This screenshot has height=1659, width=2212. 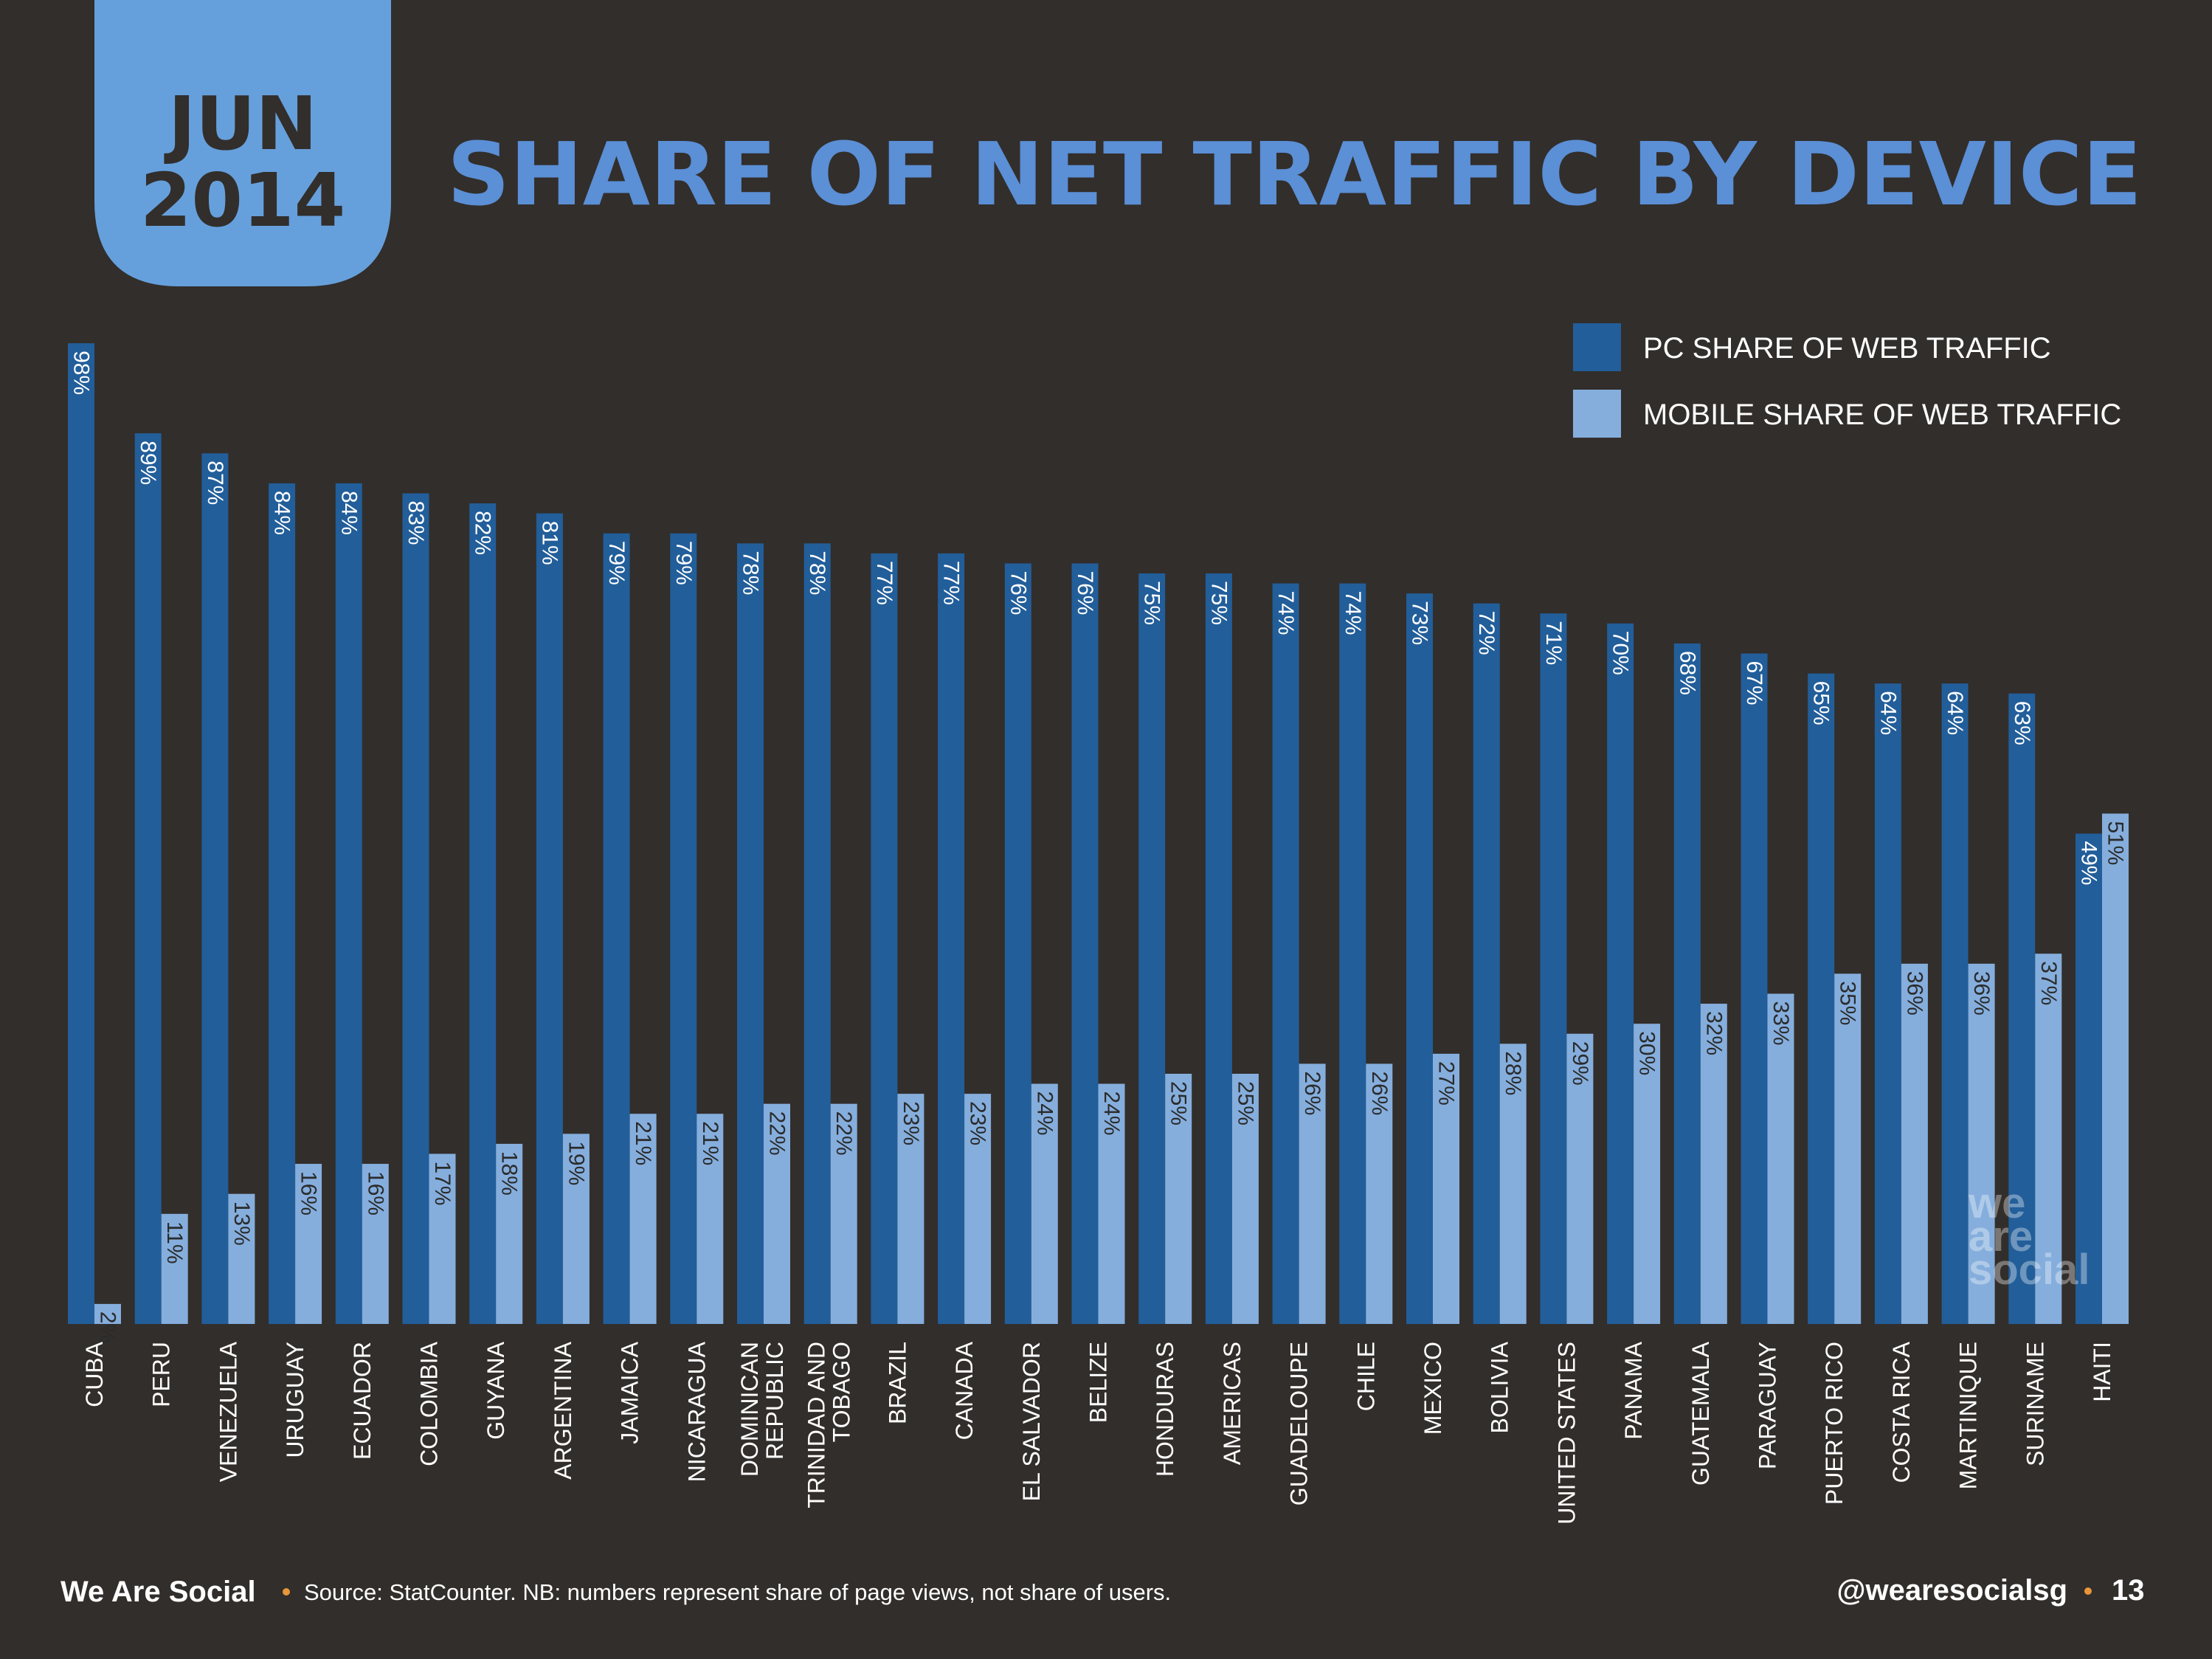 What do you see at coordinates (443, 1183) in the screenshot?
I see `value-label-mobile: 17%` at bounding box center [443, 1183].